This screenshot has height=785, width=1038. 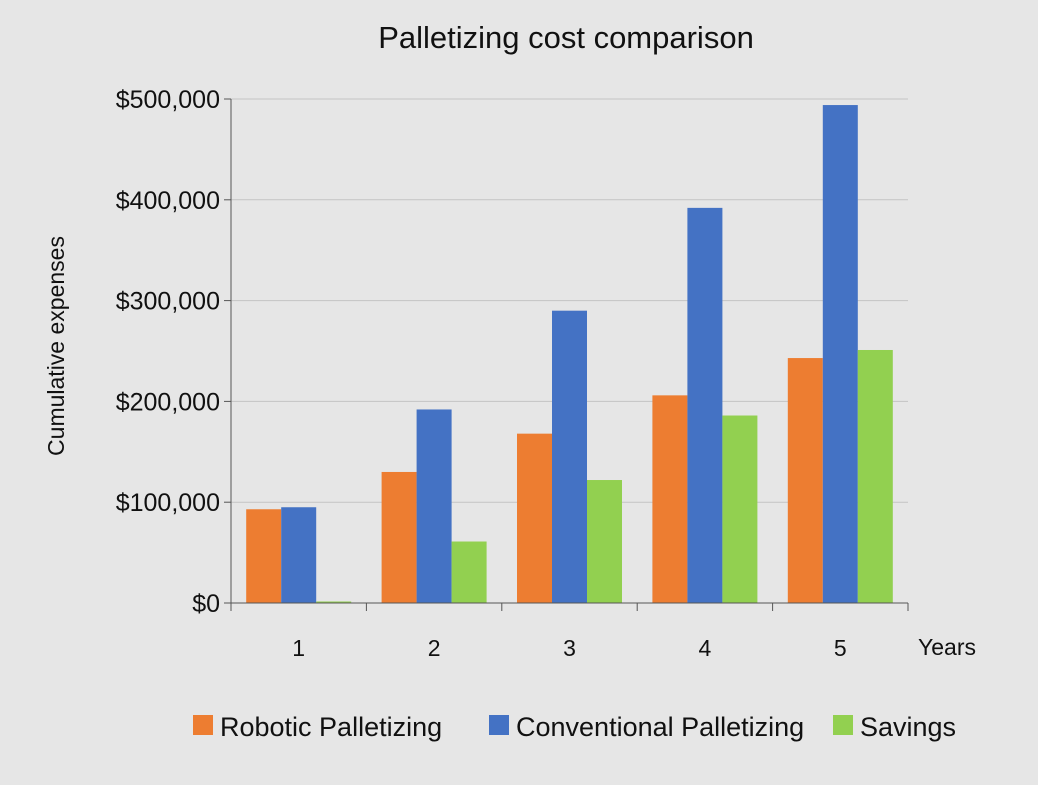 What do you see at coordinates (566, 37) in the screenshot?
I see `chart-title: Palletizing cost comparison` at bounding box center [566, 37].